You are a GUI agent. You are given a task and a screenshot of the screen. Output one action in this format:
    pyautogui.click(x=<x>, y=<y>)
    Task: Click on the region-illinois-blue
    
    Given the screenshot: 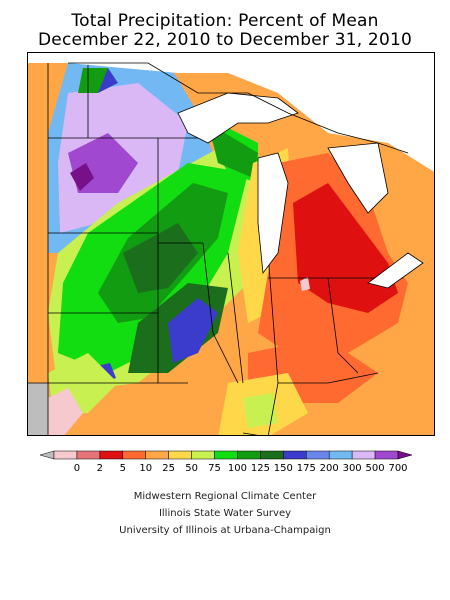 What is the action you would take?
    pyautogui.click(x=193, y=330)
    